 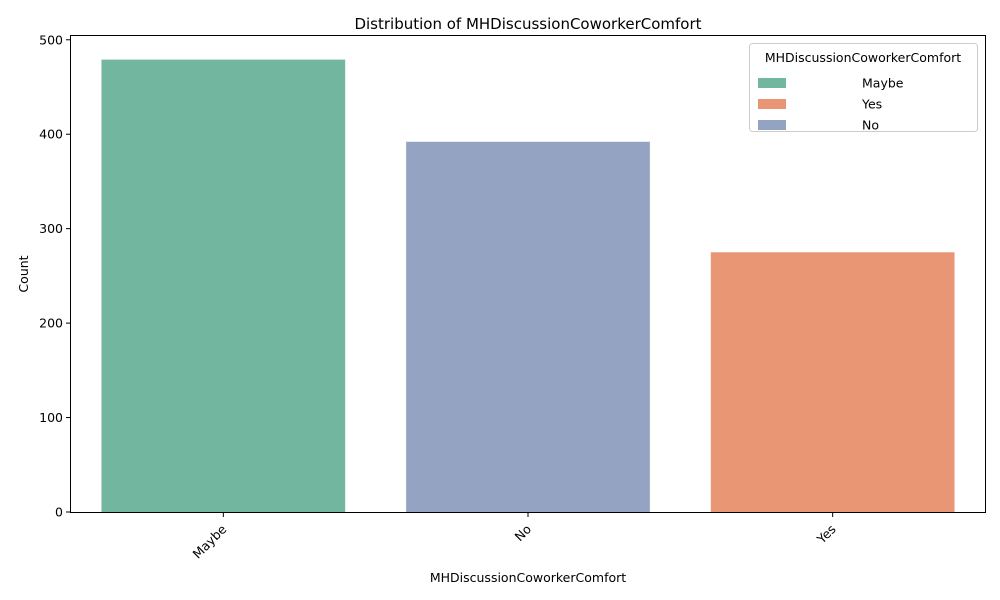 I want to click on y-tick-label-400: 400, so click(x=51, y=134).